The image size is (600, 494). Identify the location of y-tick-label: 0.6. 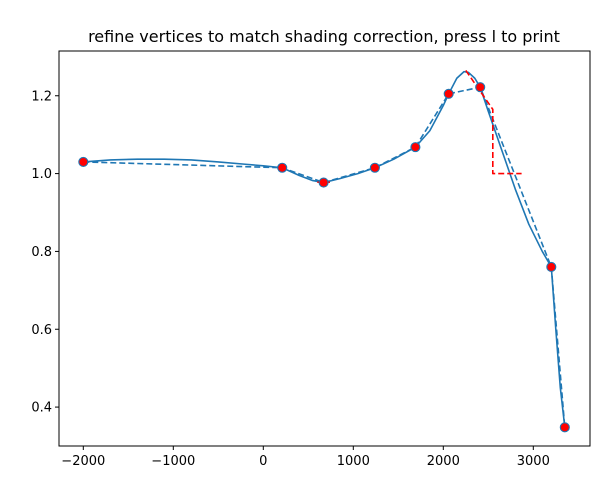
(41, 330).